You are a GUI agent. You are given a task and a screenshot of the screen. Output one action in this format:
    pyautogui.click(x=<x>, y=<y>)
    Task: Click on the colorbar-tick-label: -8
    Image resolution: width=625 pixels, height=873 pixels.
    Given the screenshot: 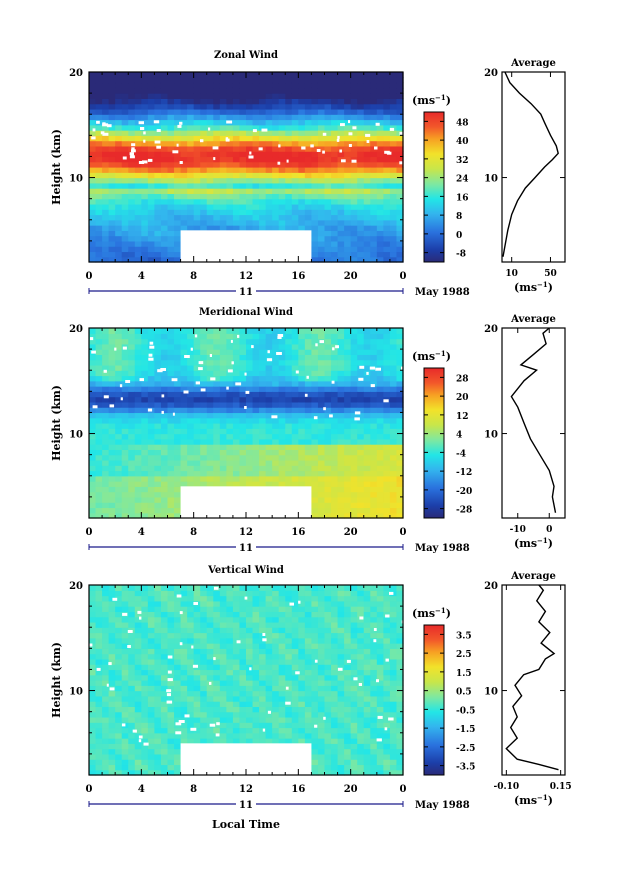 What is the action you would take?
    pyautogui.click(x=461, y=255)
    